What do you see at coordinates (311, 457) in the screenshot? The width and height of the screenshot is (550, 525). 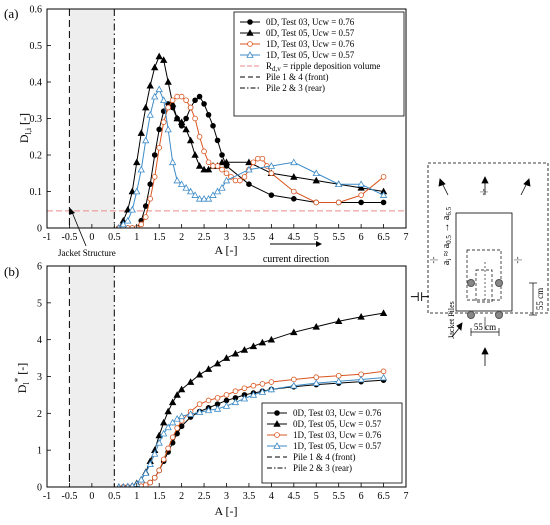 I see `legend-entry-pile: Pile 1 & 4 (front)` at bounding box center [311, 457].